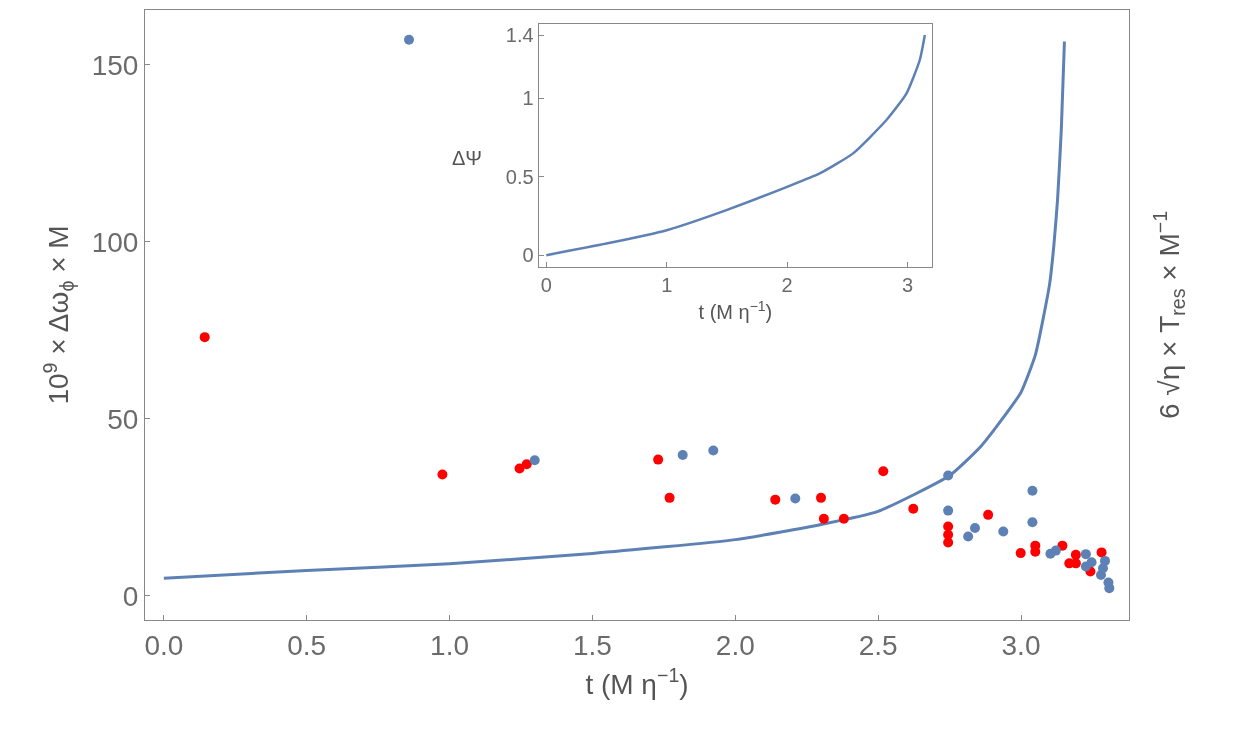  Describe the element at coordinates (592, 645) in the screenshot. I see `x-tick-label: 1.5` at that location.